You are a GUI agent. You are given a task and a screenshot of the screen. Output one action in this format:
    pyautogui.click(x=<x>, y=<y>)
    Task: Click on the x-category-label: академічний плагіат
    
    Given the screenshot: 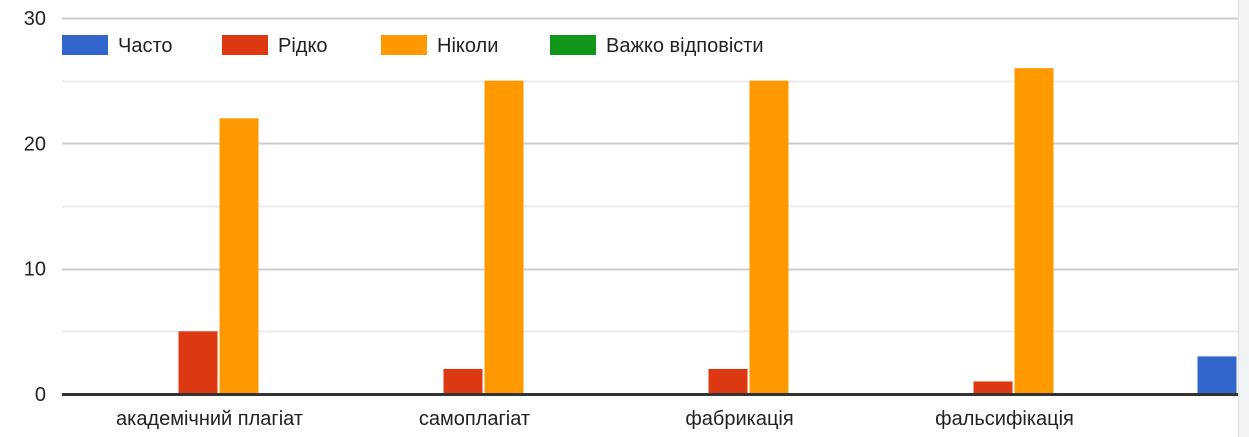 What is the action you would take?
    pyautogui.click(x=209, y=419)
    